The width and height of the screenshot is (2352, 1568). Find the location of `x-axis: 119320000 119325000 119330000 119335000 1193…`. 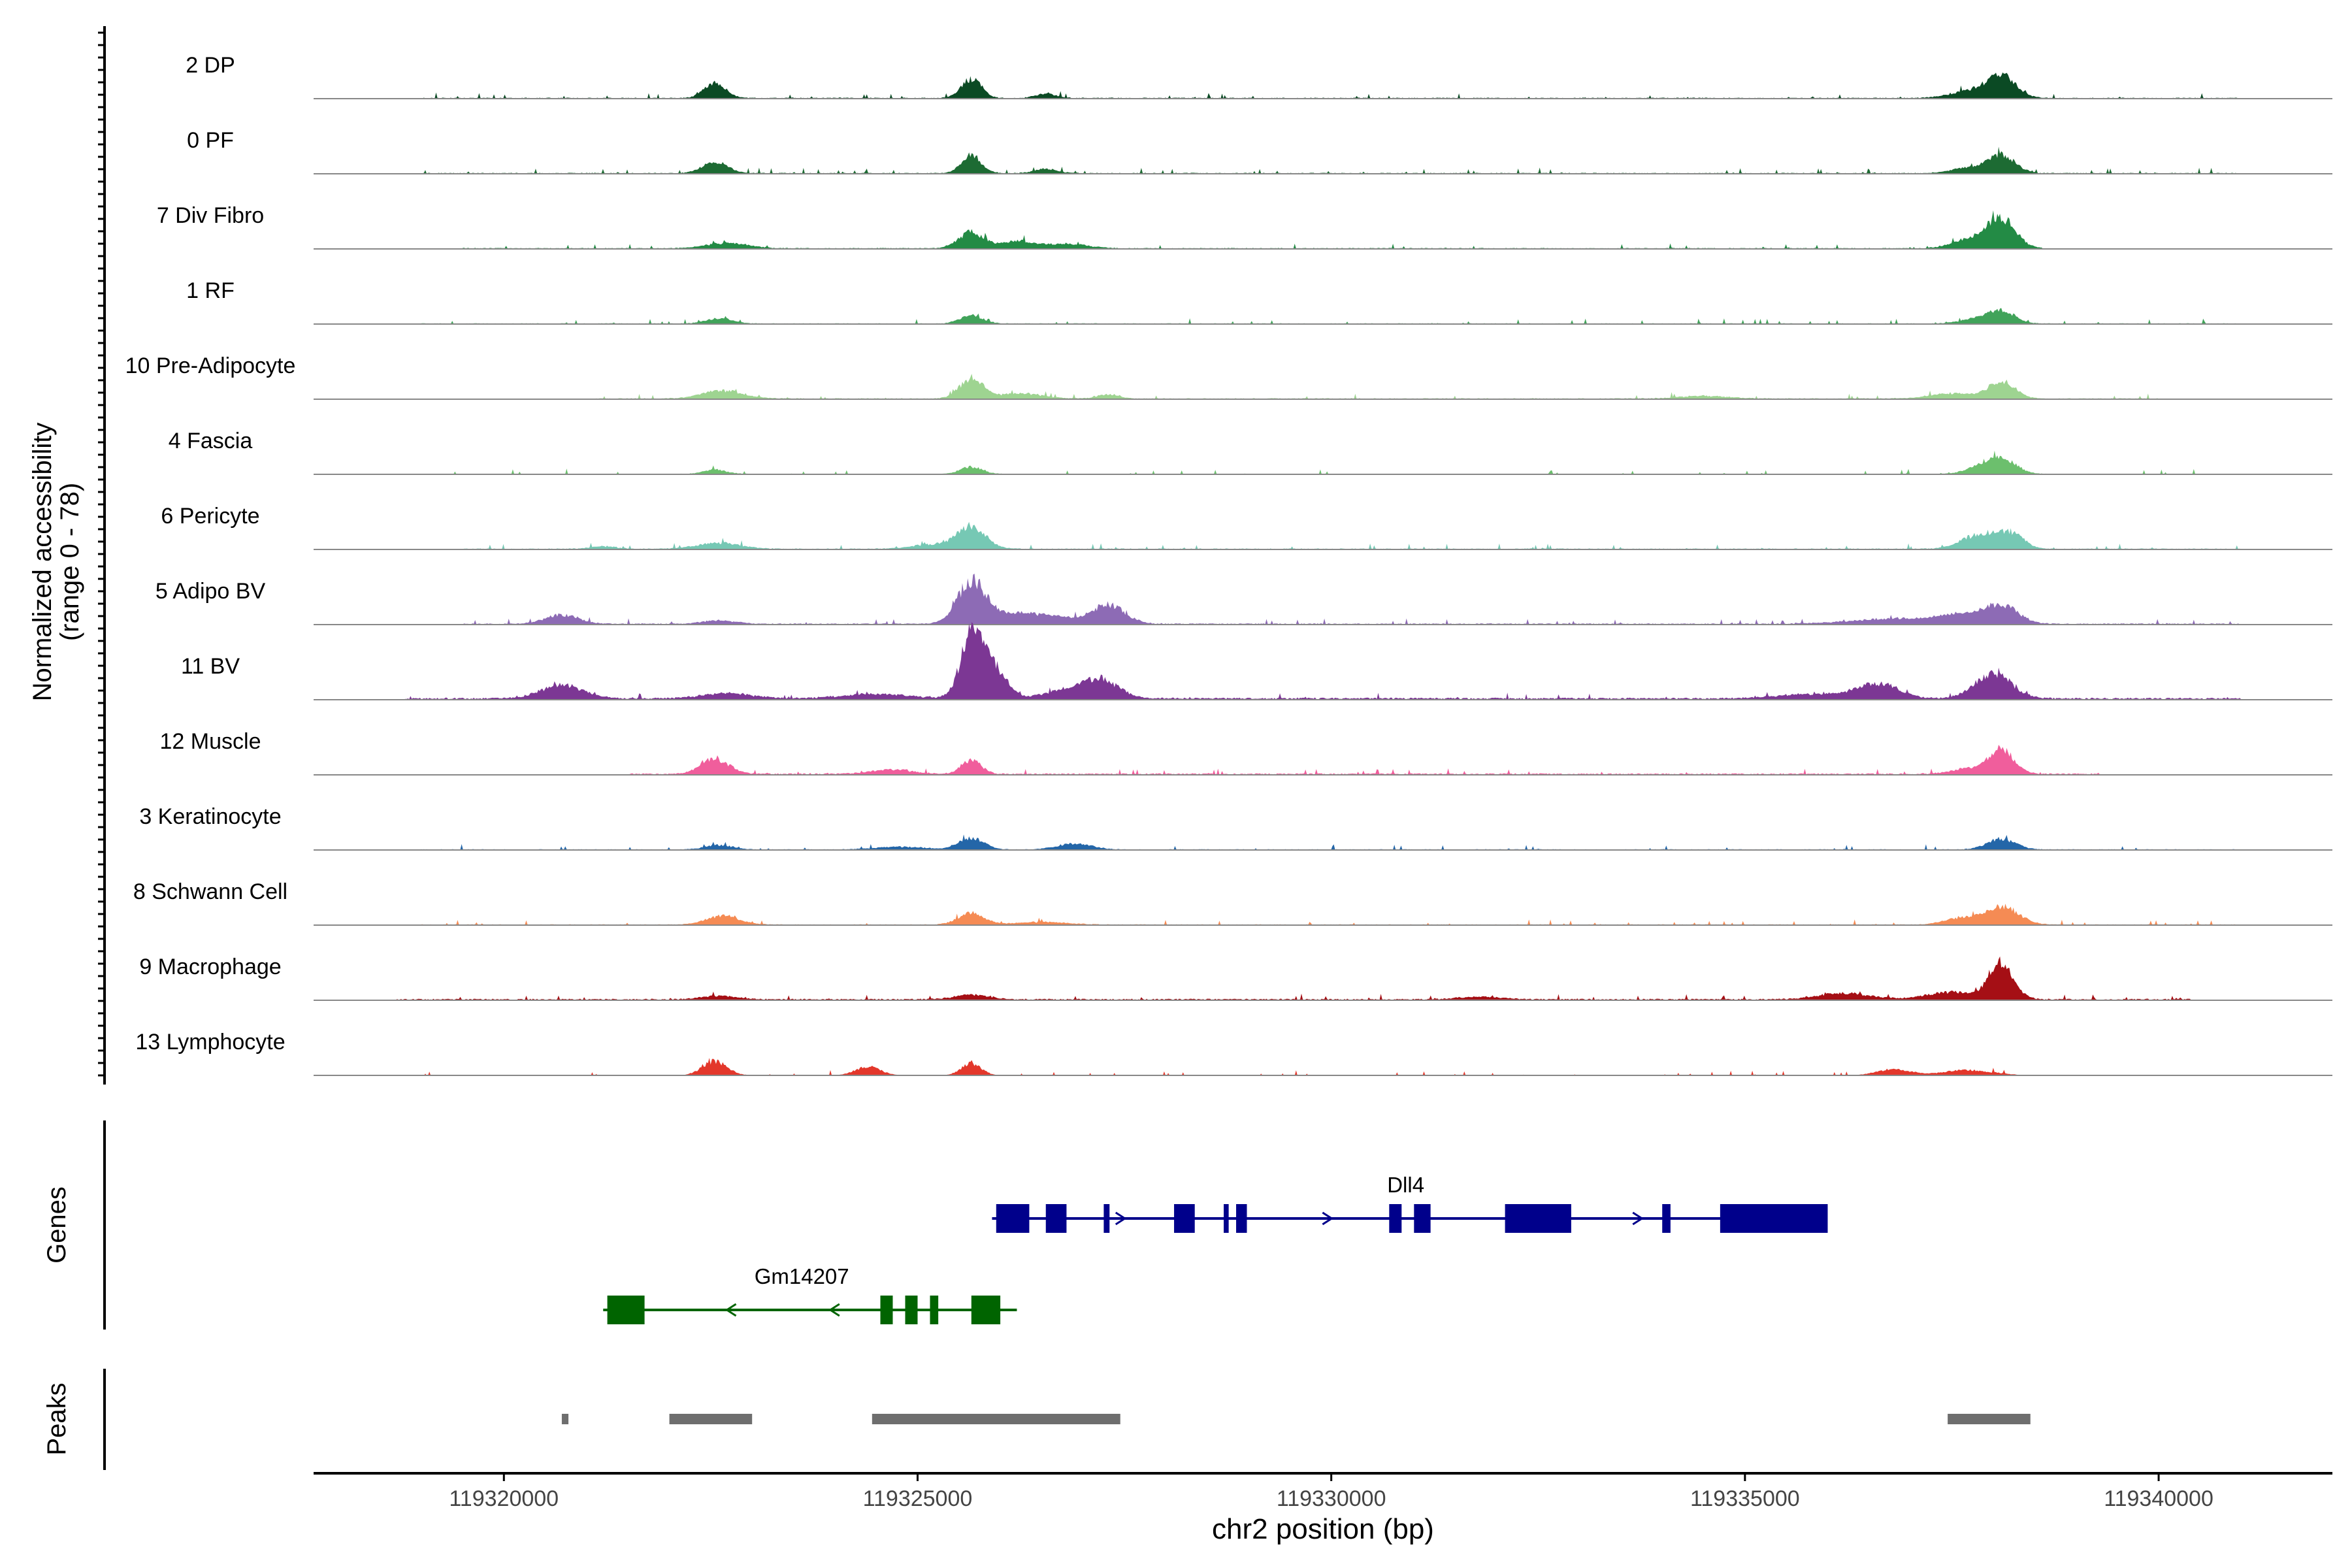

x-axis: 119320000 119325000 119330000 119335000 1193… is located at coordinates (1323, 1491).